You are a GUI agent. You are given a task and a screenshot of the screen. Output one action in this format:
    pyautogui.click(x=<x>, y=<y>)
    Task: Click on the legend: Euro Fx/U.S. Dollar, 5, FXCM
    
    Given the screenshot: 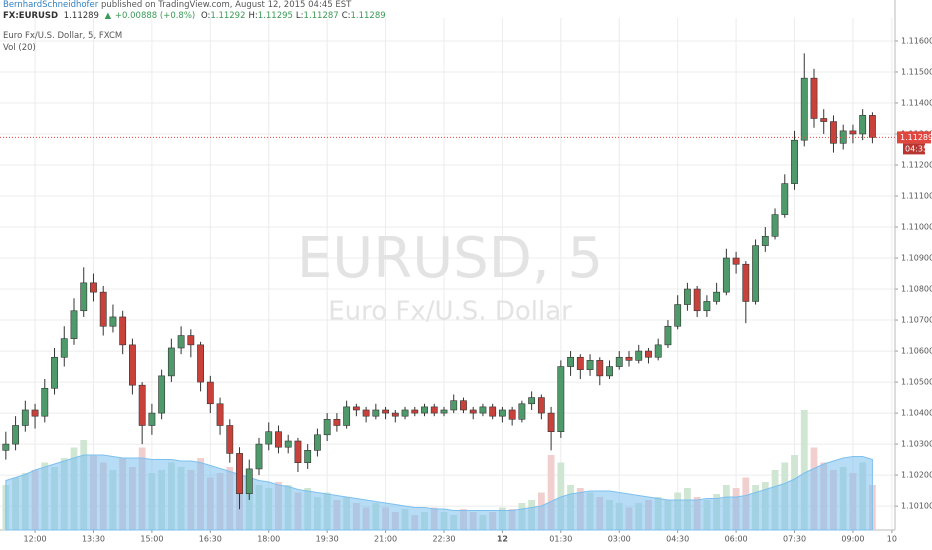 What is the action you would take?
    pyautogui.click(x=63, y=36)
    